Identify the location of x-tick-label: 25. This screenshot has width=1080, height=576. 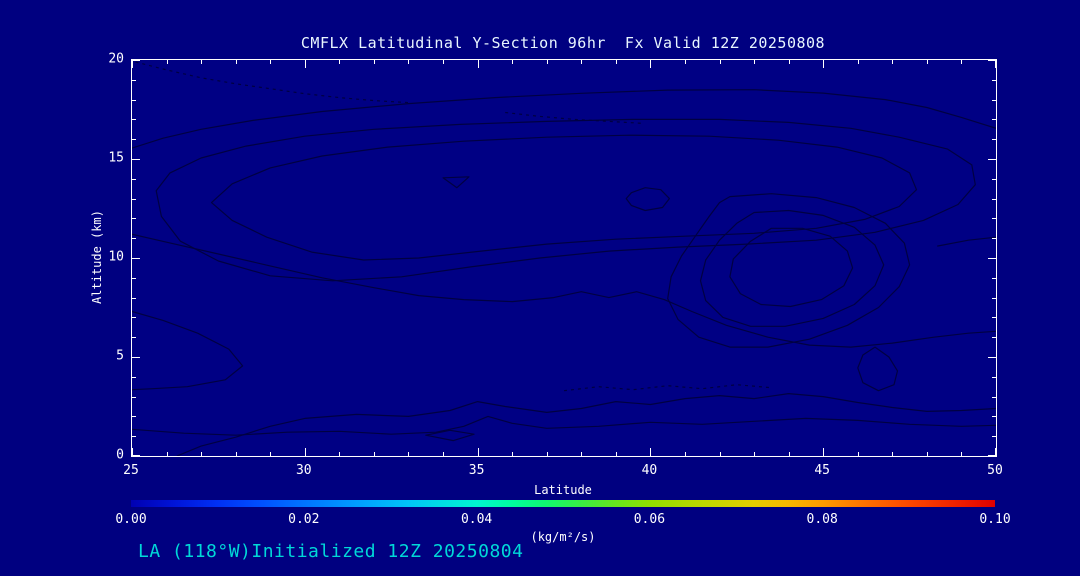
(131, 470).